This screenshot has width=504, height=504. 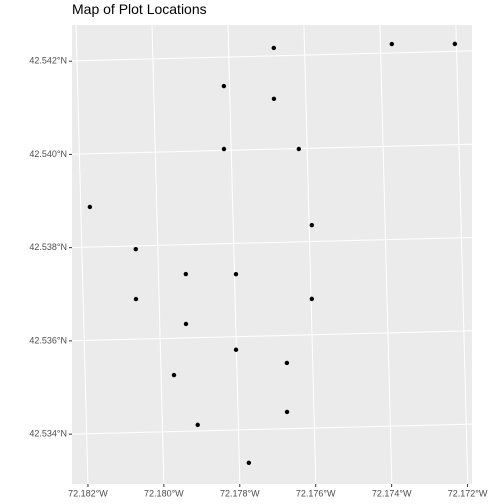 I want to click on chart-title: Map of Plot Locations, so click(x=139, y=9).